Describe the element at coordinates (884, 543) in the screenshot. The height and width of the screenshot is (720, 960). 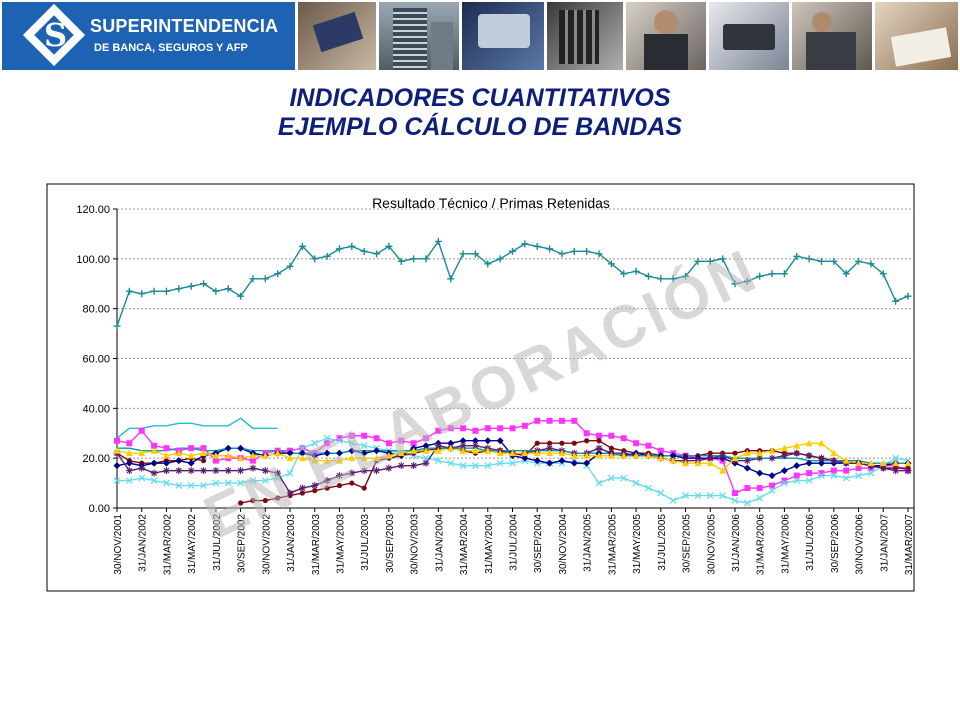
I see `x-tick-label-31: 31/JAN/2007` at that location.